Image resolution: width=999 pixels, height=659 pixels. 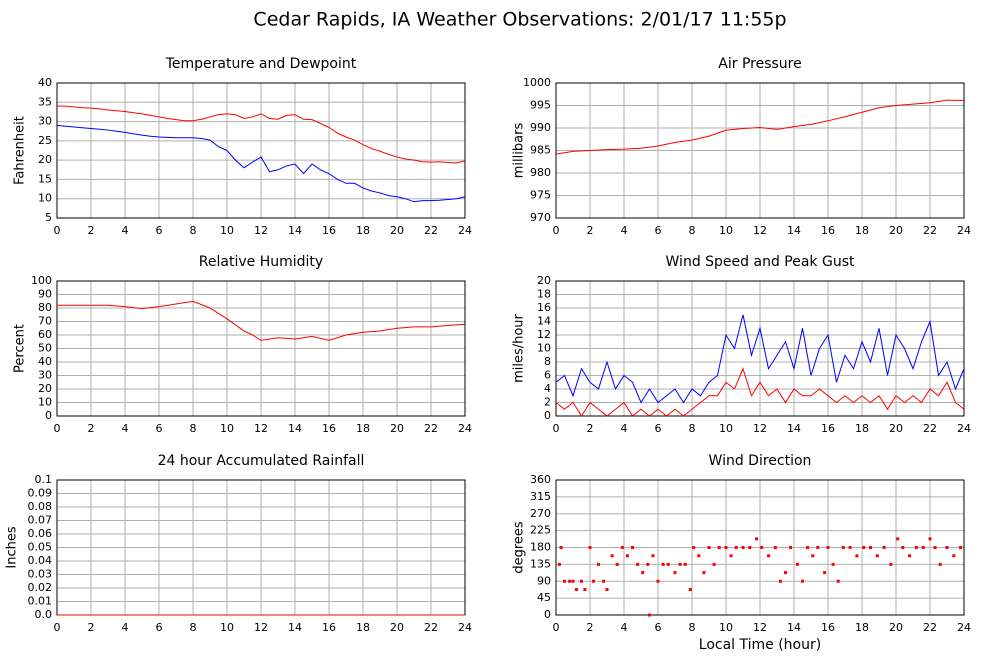 What do you see at coordinates (540, 105) in the screenshot?
I see `y-tick-label: 995` at bounding box center [540, 105].